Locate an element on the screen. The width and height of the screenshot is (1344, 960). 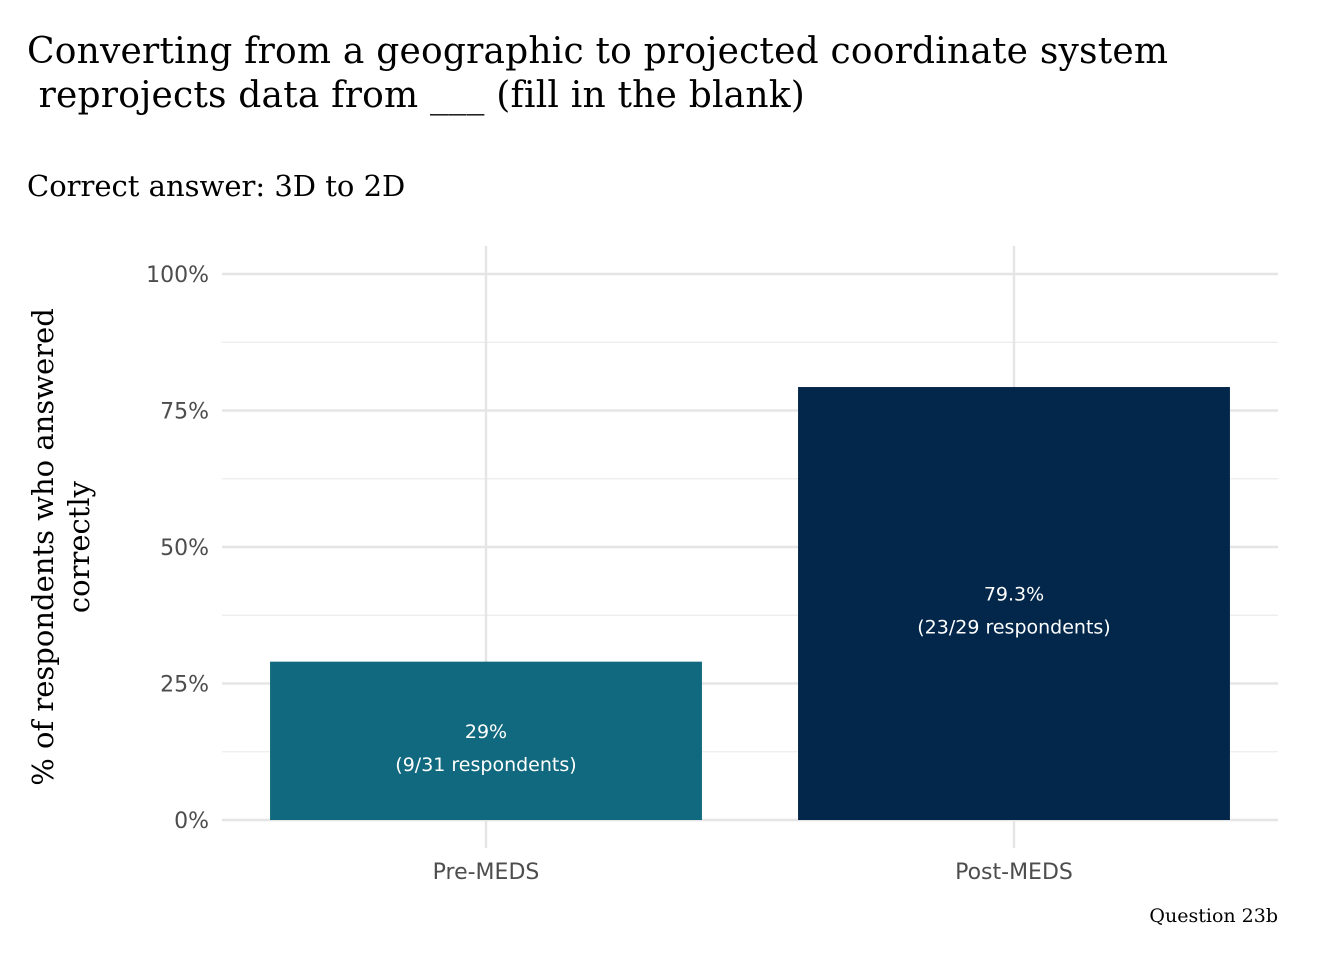
bar-value-label: 79.3% is located at coordinates (1014, 595).